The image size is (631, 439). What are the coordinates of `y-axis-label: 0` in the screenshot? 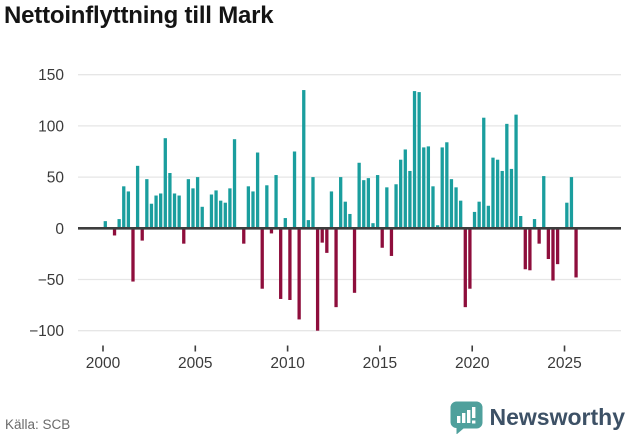 It's located at (59, 229).